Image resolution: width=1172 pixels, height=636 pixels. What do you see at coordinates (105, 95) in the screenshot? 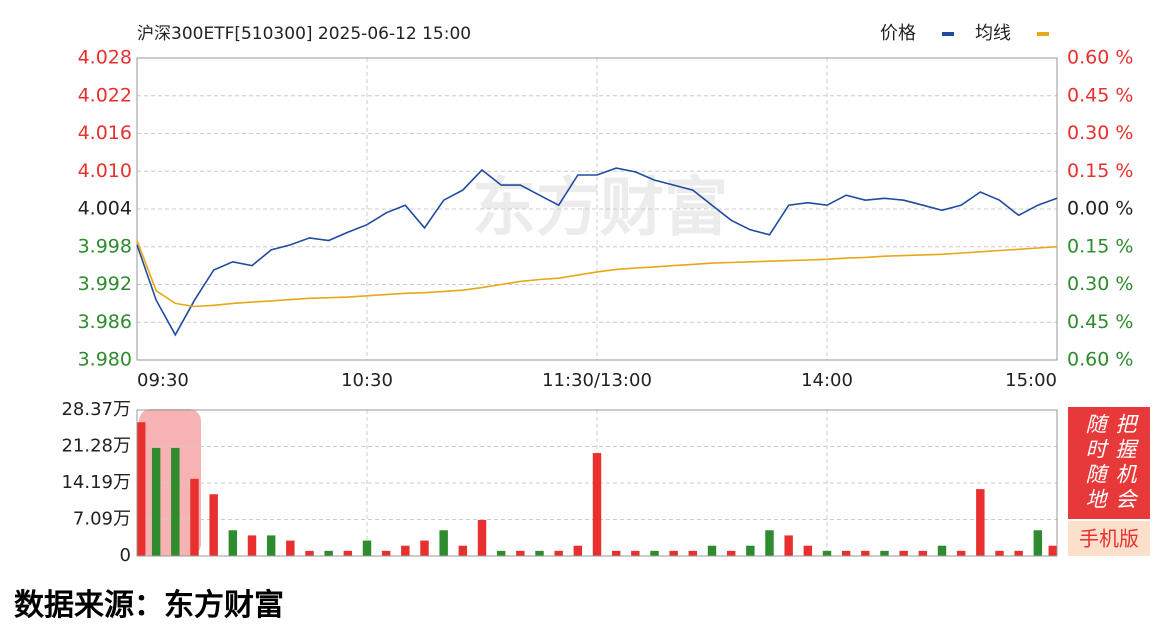
I see `y-tick-label: 4.022` at bounding box center [105, 95].